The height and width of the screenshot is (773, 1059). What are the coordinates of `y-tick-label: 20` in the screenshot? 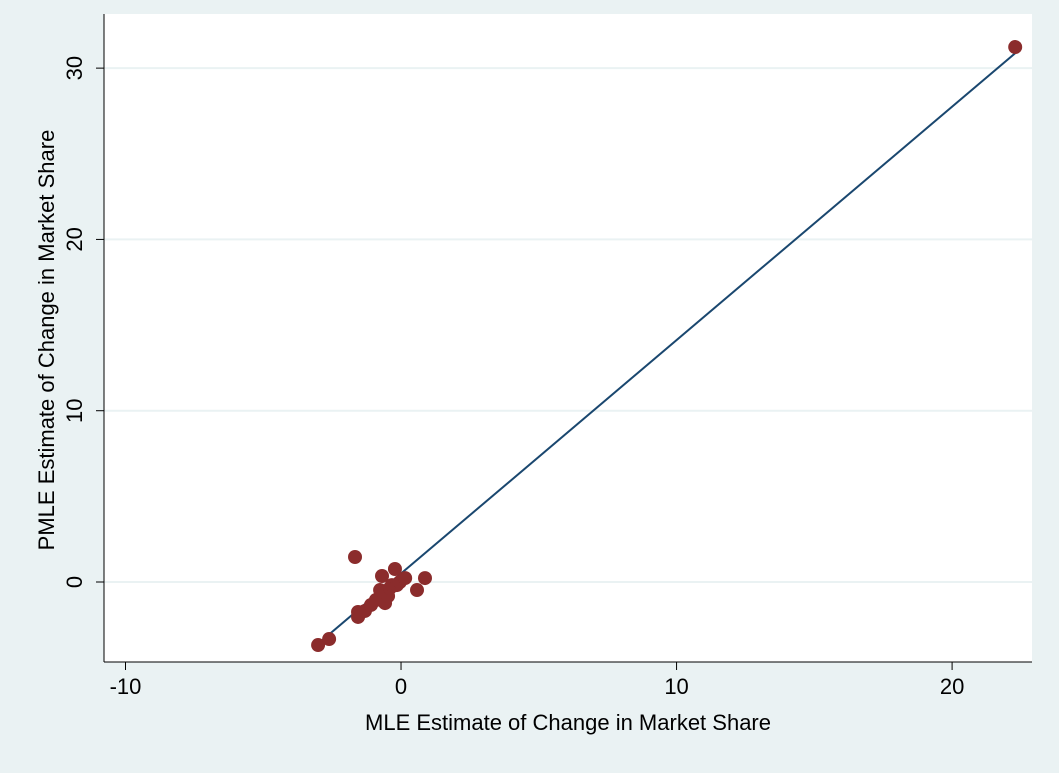 It's located at (74, 239).